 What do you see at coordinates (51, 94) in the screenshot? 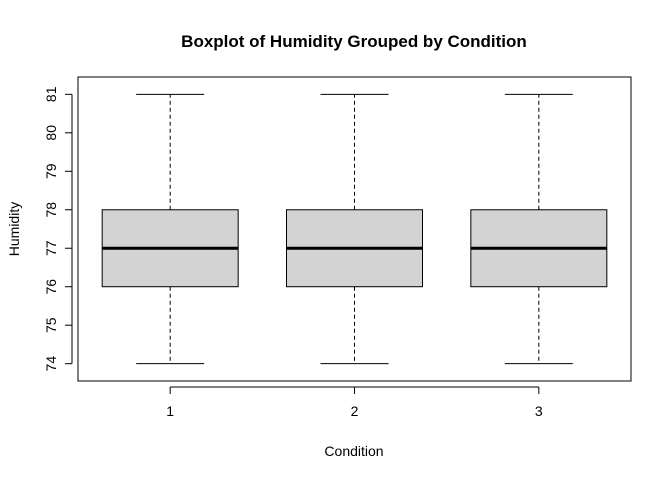
I see `y-tick-label: 81` at bounding box center [51, 94].